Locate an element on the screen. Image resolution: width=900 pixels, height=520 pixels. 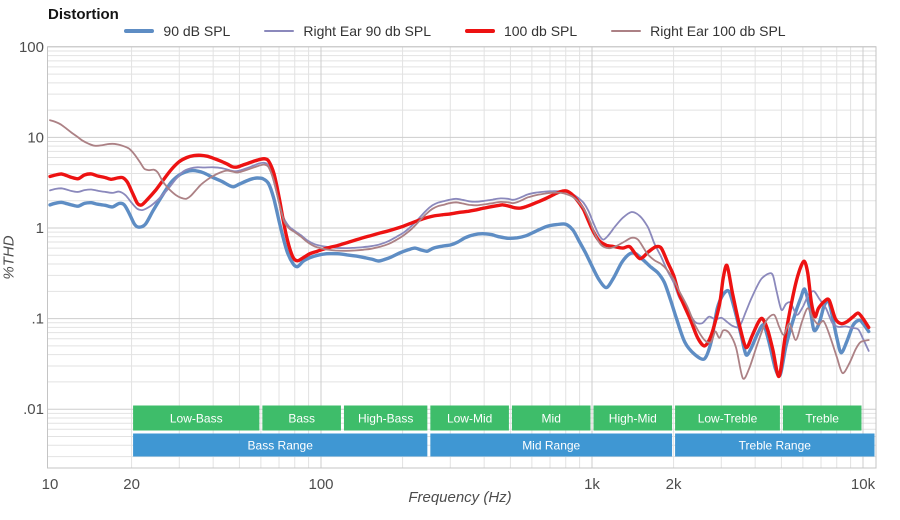
page-title: Distortion is located at coordinates (83, 14).